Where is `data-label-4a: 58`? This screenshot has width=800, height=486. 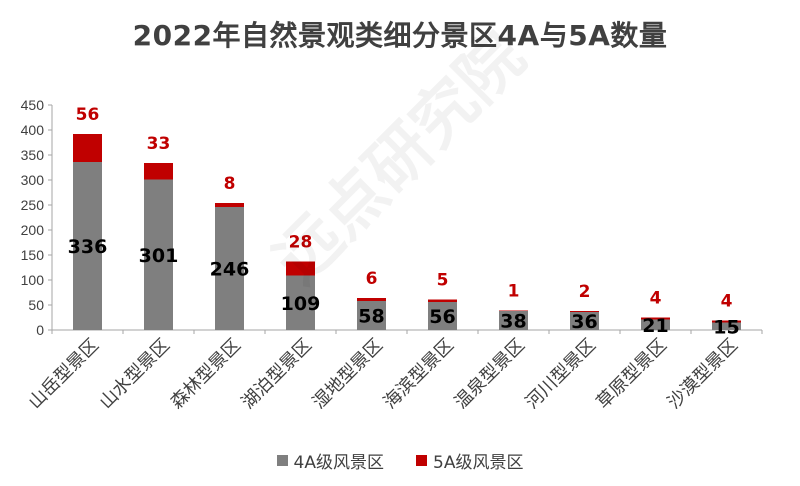
data-label-4a: 58 is located at coordinates (371, 317).